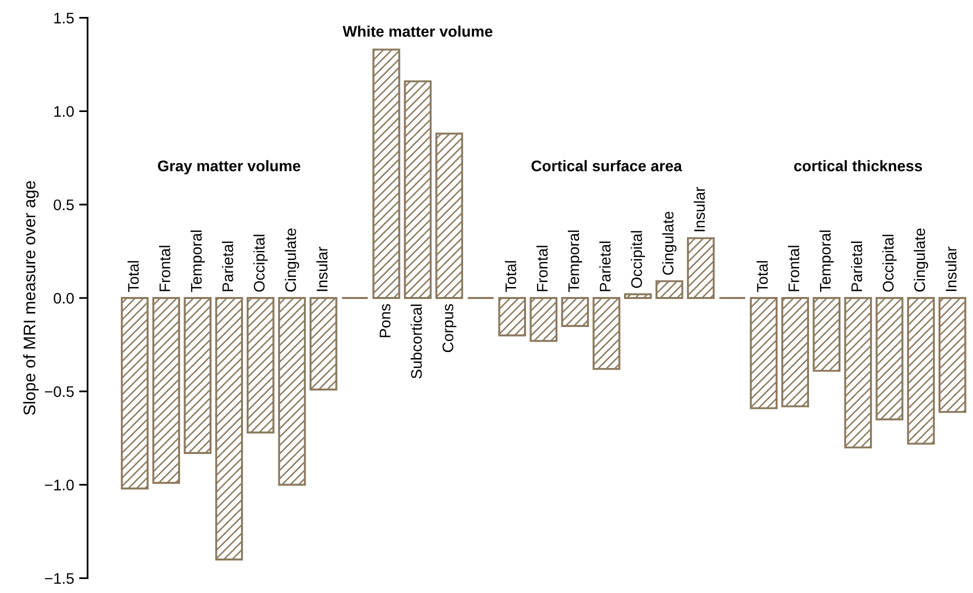 This screenshot has height=593, width=973. I want to click on y-tick-label: 1.0, so click(64, 111).